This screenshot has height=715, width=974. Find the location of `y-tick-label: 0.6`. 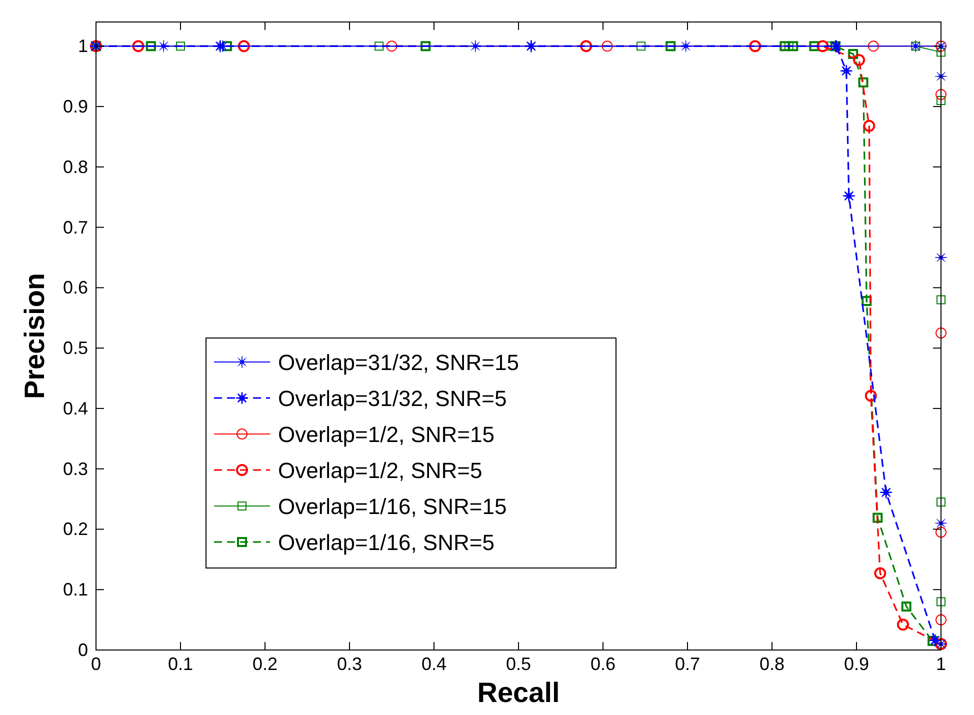

y-tick-label: 0.6 is located at coordinates (75, 288).